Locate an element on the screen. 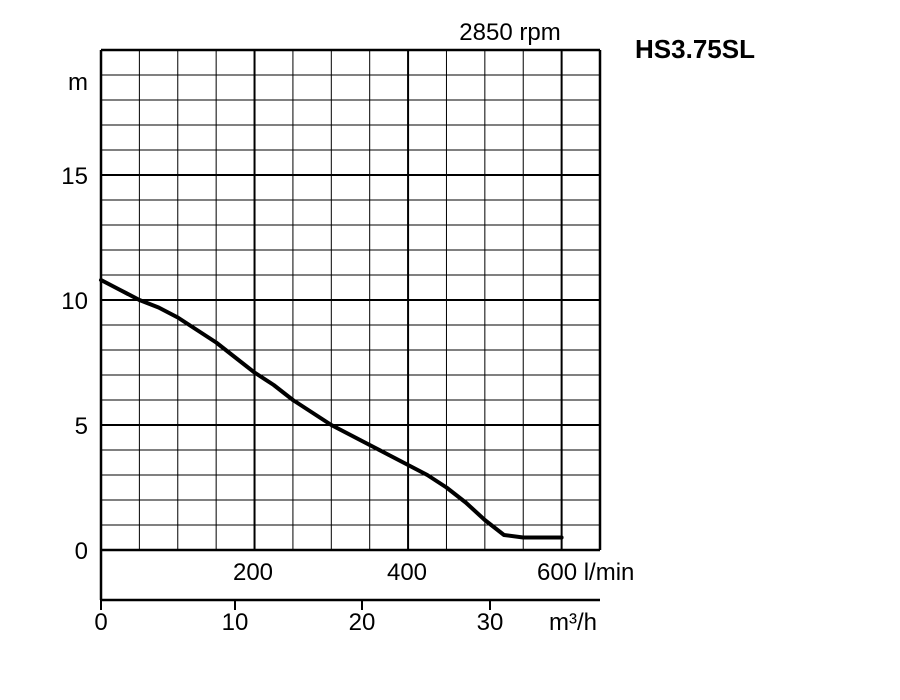 The width and height of the screenshot is (900, 700). x-tick-m3h-20: 20 is located at coordinates (362, 622).